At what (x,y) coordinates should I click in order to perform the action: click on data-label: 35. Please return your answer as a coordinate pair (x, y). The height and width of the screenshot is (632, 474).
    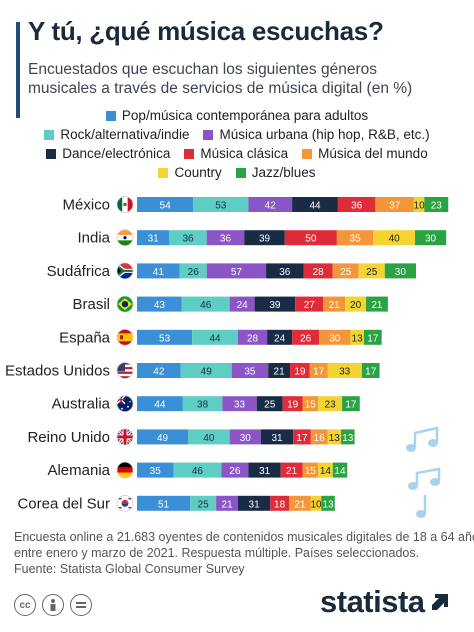
    Looking at the image, I should click on (156, 471).